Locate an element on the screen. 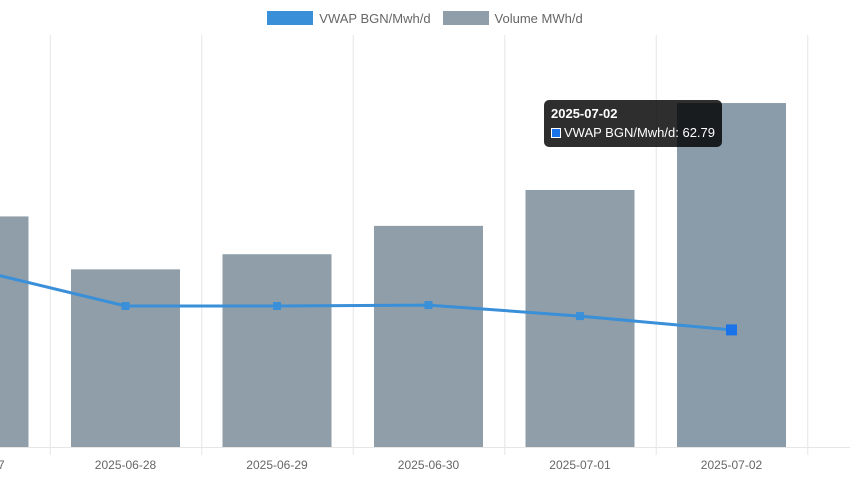  x-tick-label: 2025-06-29 is located at coordinates (277, 465).